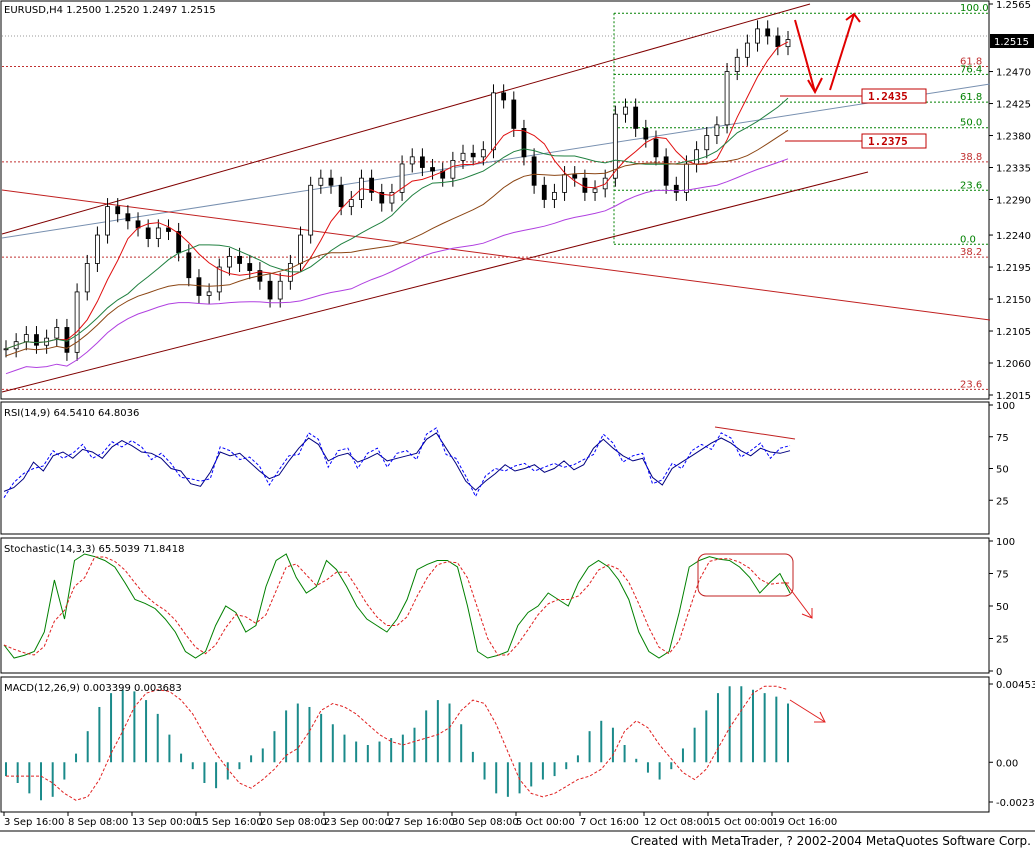  Describe the element at coordinates (1013, 201) in the screenshot. I see `price-tick-label: 1.2290` at that location.